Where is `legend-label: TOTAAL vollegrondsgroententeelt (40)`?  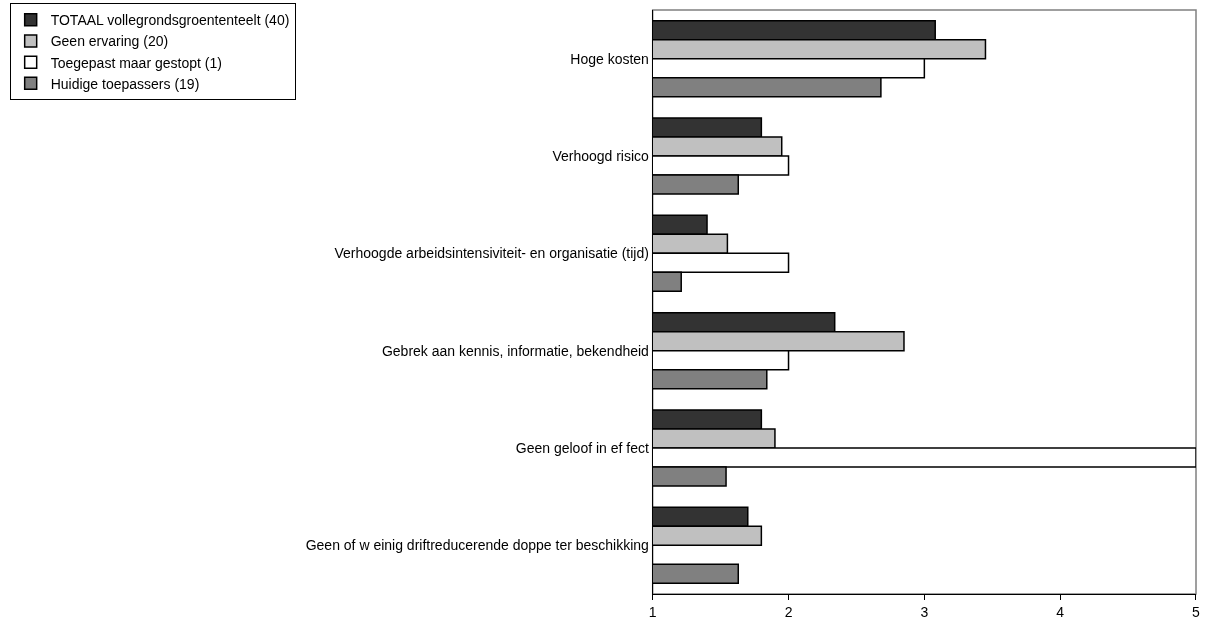
legend-label: TOTAAL vollegrondsgroententeelt (40) is located at coordinates (170, 20).